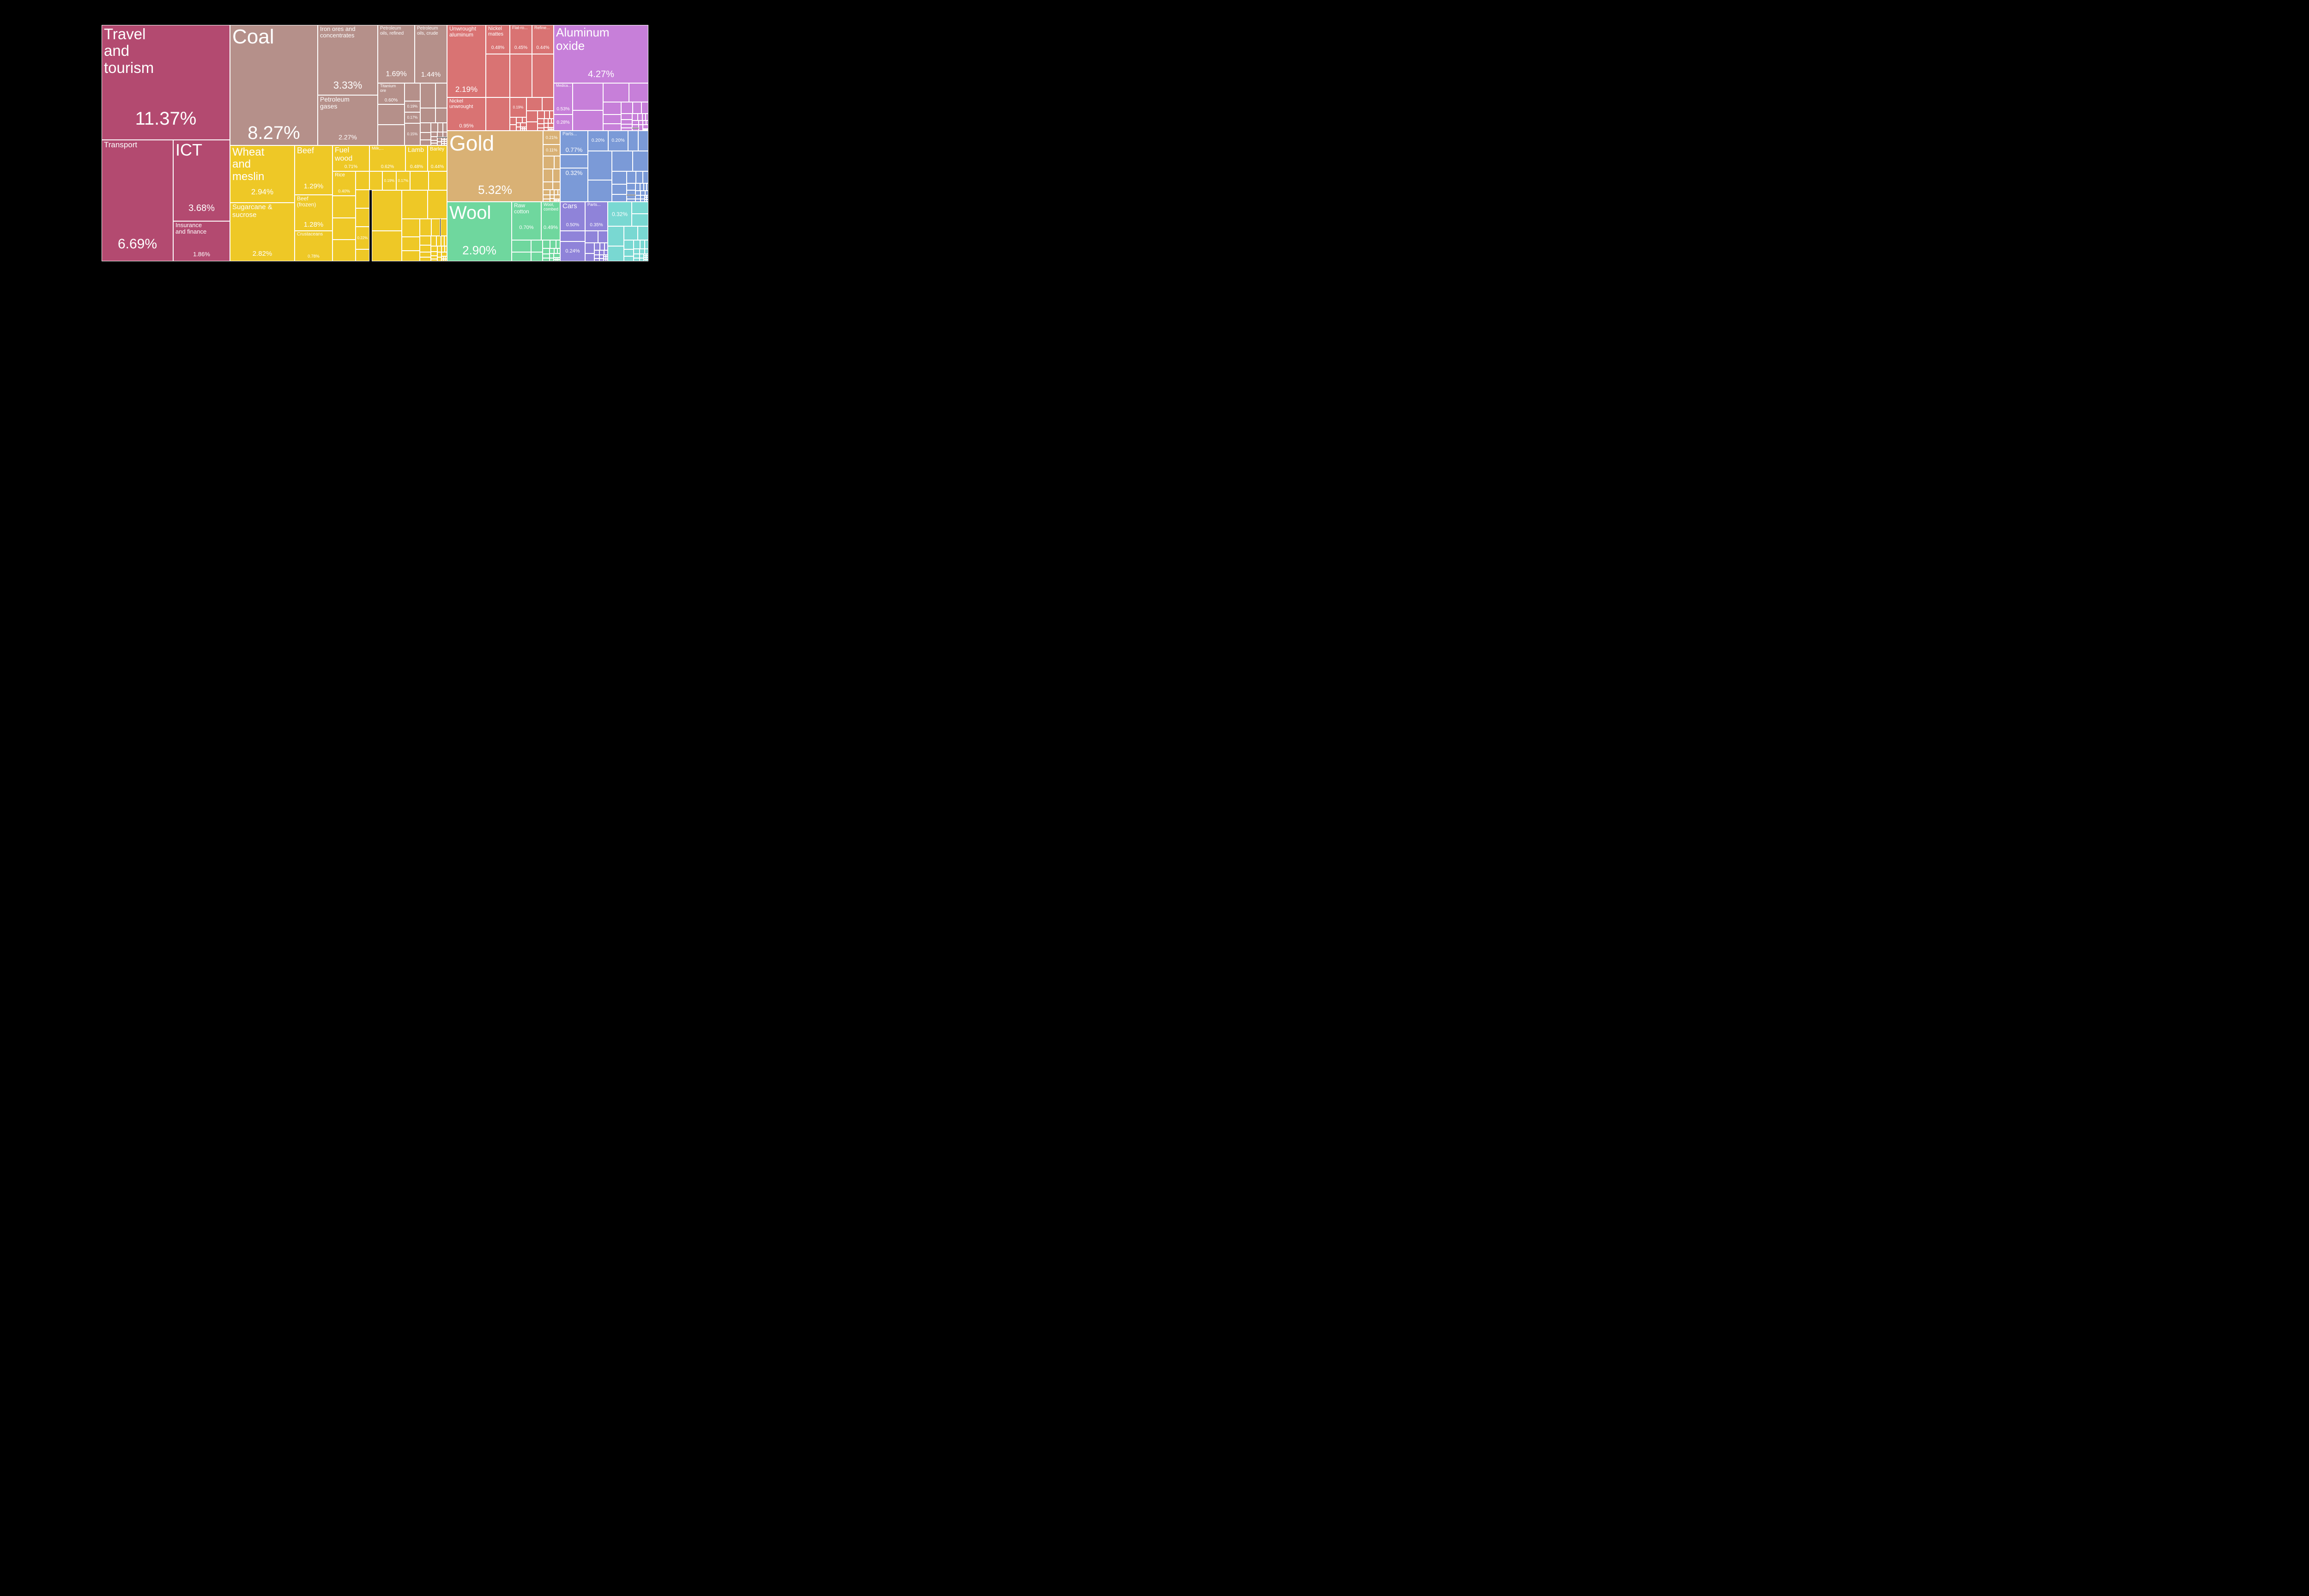 The width and height of the screenshot is (2309, 1596). What do you see at coordinates (573, 217) in the screenshot?
I see `cell-cars: Cars 0.50%` at bounding box center [573, 217].